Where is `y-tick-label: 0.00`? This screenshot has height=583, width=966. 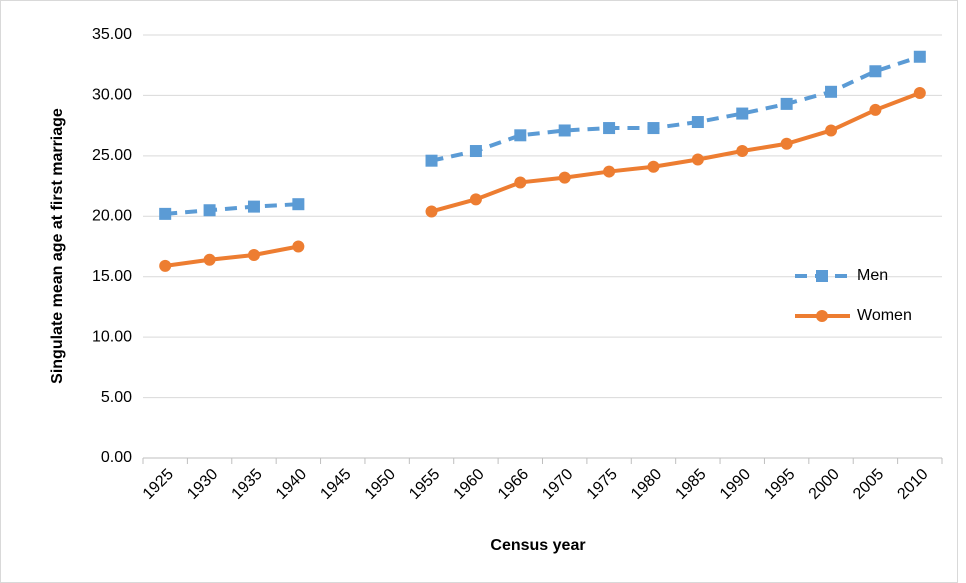 y-tick-label: 0.00 is located at coordinates (116, 457).